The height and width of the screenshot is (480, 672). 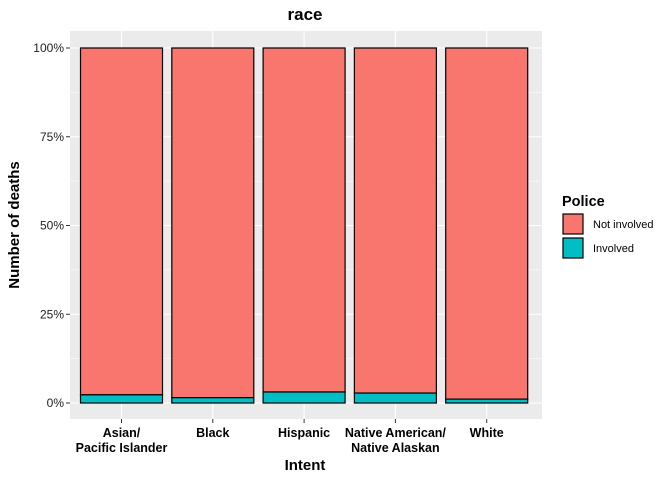 I want to click on chart-title: race, so click(x=305, y=14).